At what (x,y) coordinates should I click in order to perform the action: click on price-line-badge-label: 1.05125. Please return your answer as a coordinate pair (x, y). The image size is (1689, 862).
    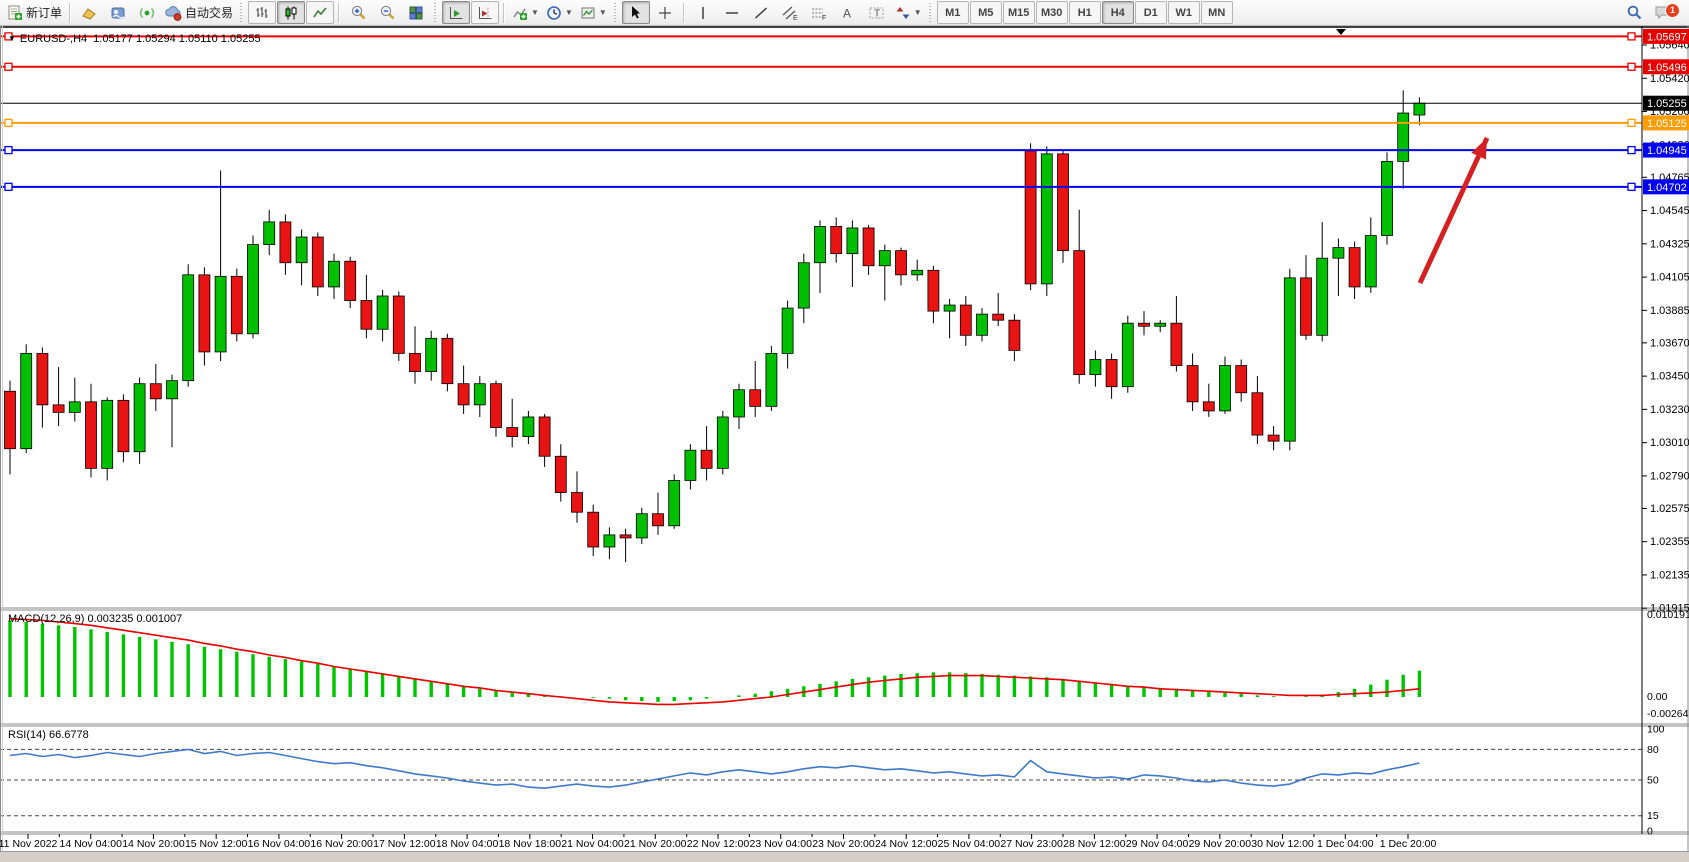
    Looking at the image, I should click on (1667, 124).